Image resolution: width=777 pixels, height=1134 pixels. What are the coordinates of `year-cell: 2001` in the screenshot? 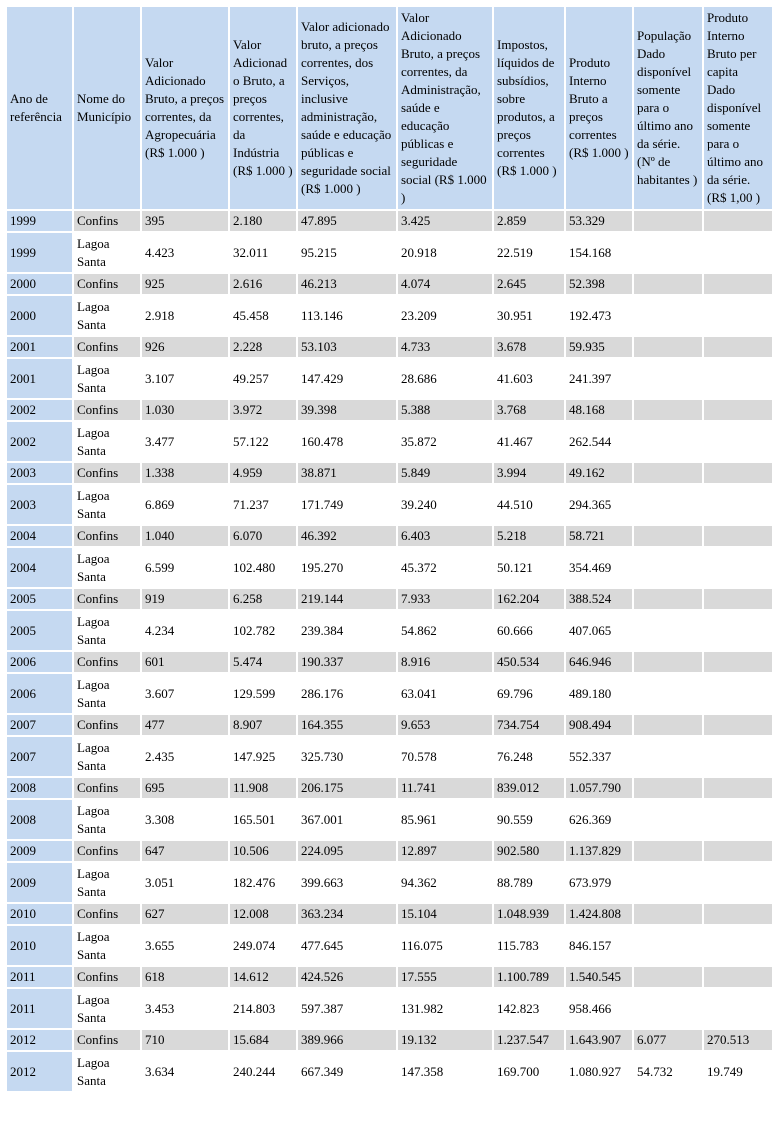 It's located at (39, 347).